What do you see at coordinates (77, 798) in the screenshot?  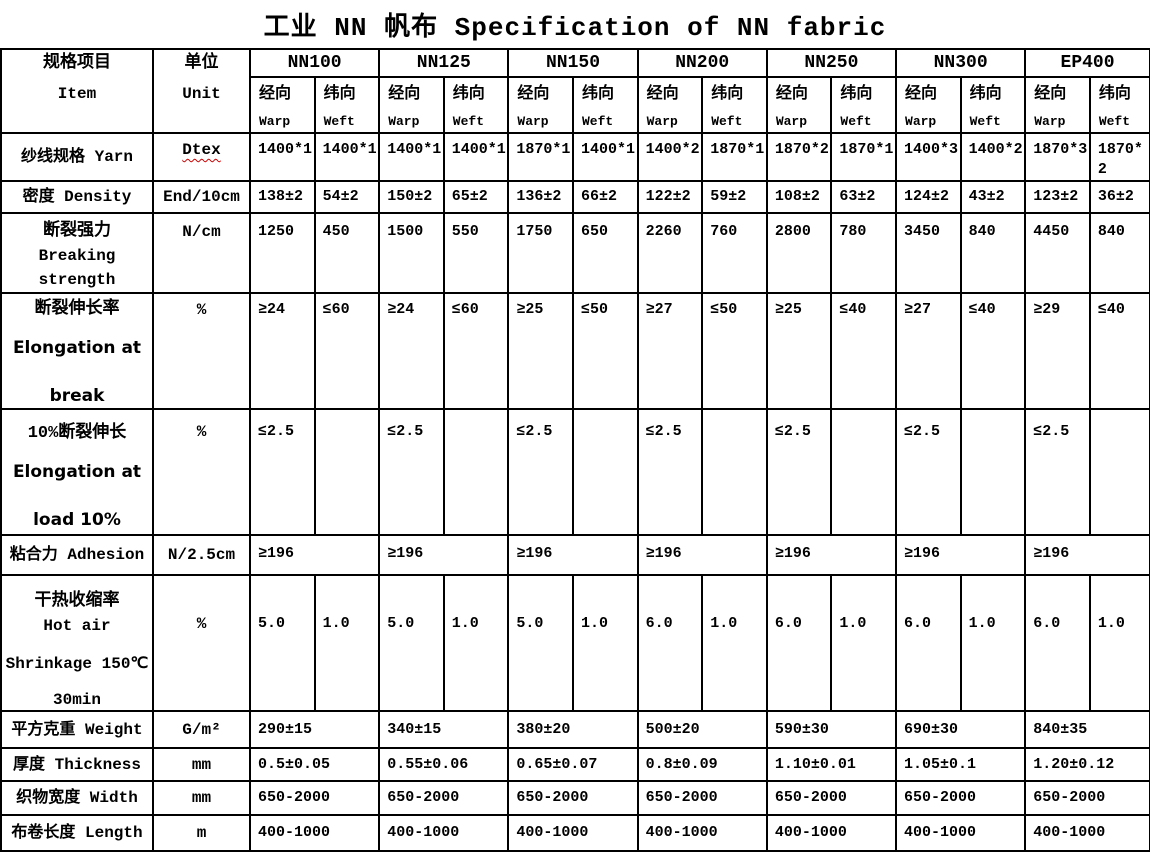 I see `row-label-width: 织物宽度 Width` at bounding box center [77, 798].